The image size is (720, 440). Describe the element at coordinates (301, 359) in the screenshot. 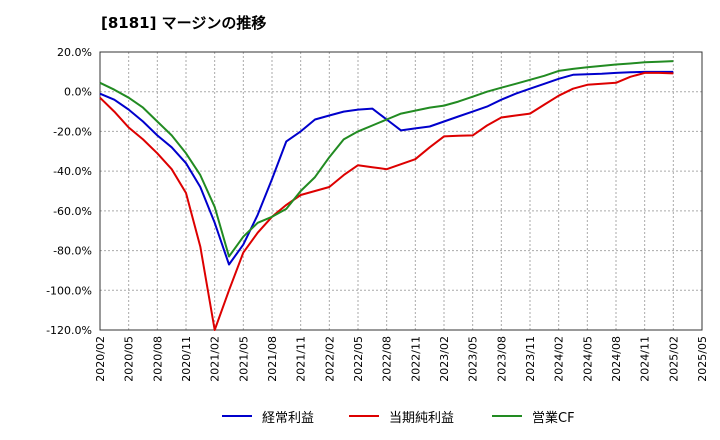

I see `x-tick-label: 2021/11` at that location.